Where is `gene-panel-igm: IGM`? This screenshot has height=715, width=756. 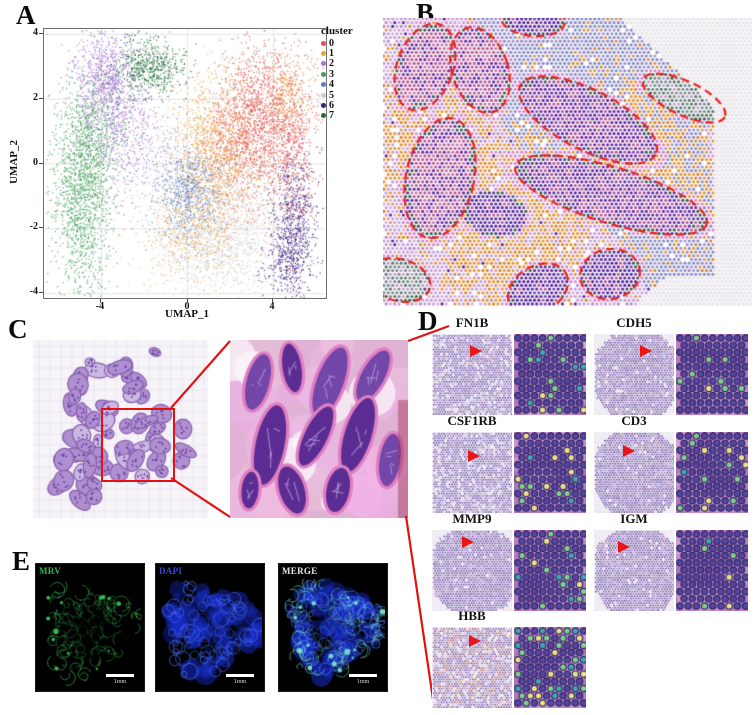
gene-panel-igm: IGM is located at coordinates (672, 561).